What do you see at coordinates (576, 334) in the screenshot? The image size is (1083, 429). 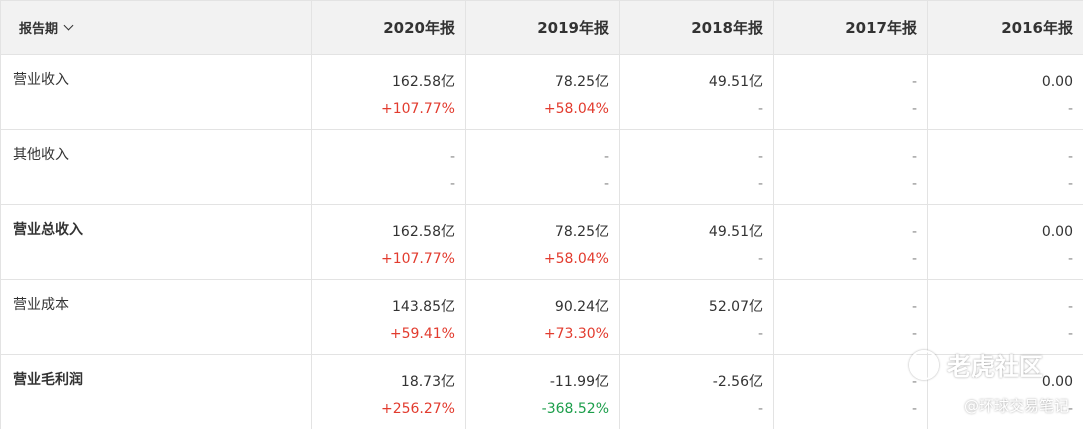 I see `cell-growth: +73.30%` at bounding box center [576, 334].